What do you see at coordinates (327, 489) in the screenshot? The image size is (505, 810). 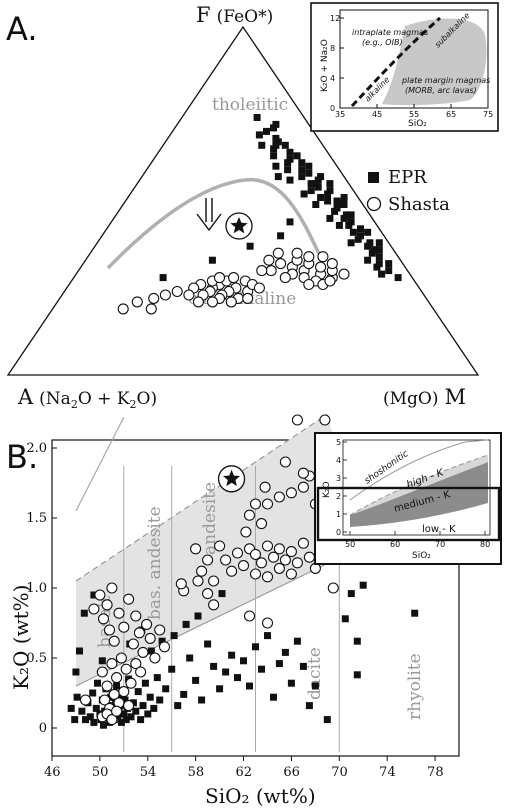 I see `inset-k-ylabel: K₂O` at bounding box center [327, 489].